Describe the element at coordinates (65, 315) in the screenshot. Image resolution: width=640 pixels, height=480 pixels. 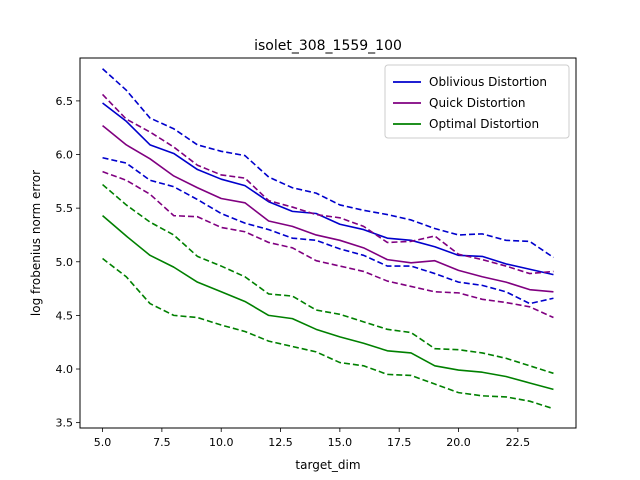
I see `y-tick-label: 4.5` at that location.